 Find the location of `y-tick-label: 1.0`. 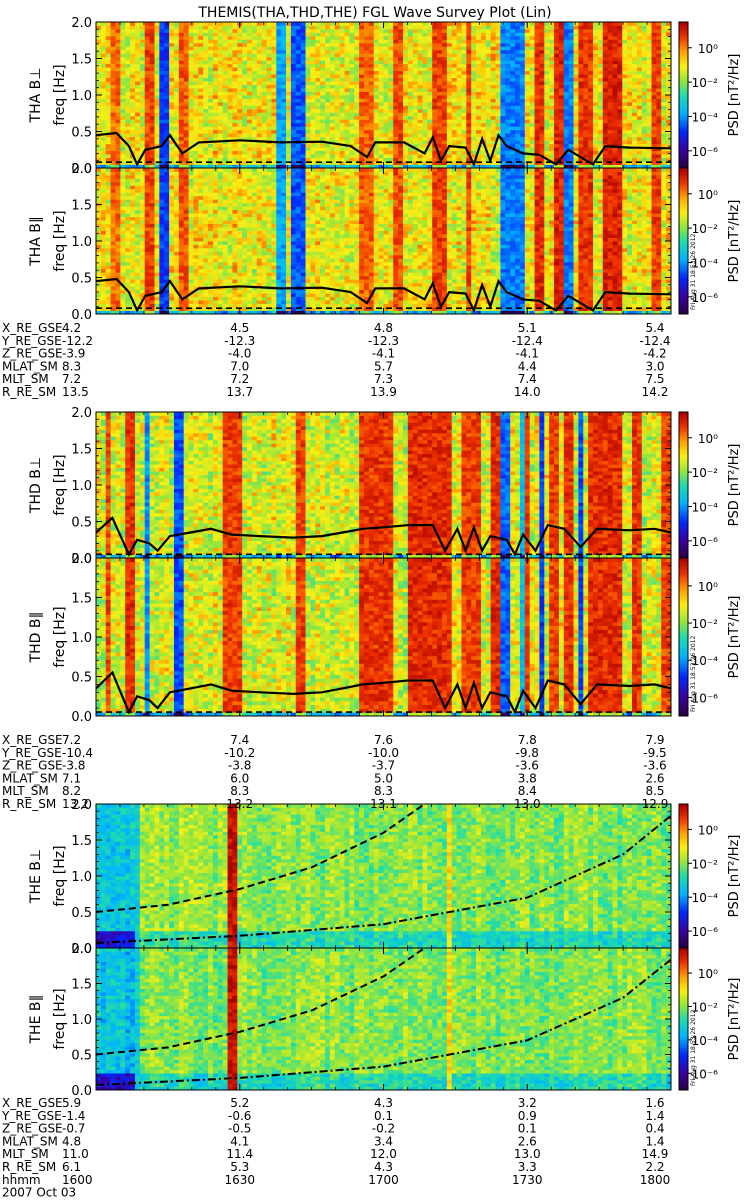

y-tick-label: 1.0 is located at coordinates (81, 96).